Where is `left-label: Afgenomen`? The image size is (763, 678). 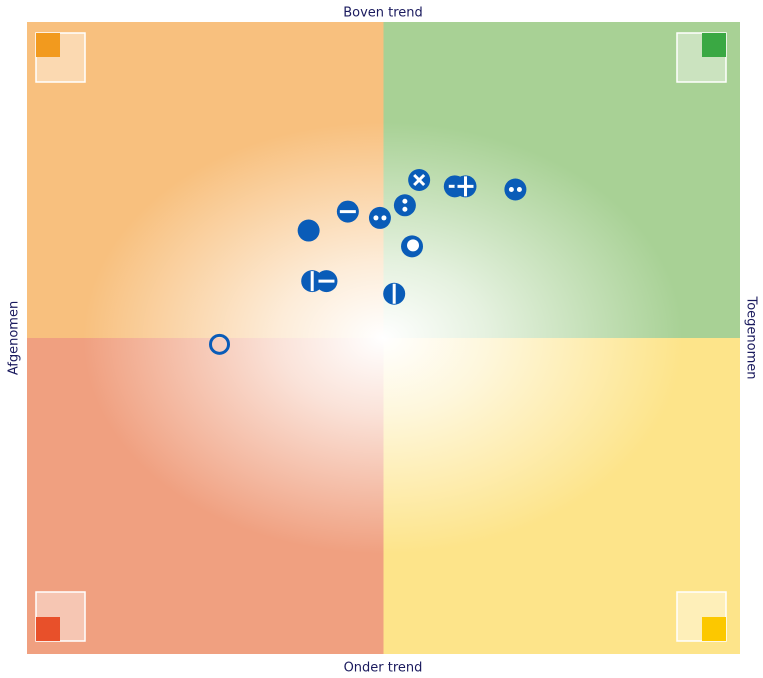
left-label: Afgenomen is located at coordinates (14, 338).